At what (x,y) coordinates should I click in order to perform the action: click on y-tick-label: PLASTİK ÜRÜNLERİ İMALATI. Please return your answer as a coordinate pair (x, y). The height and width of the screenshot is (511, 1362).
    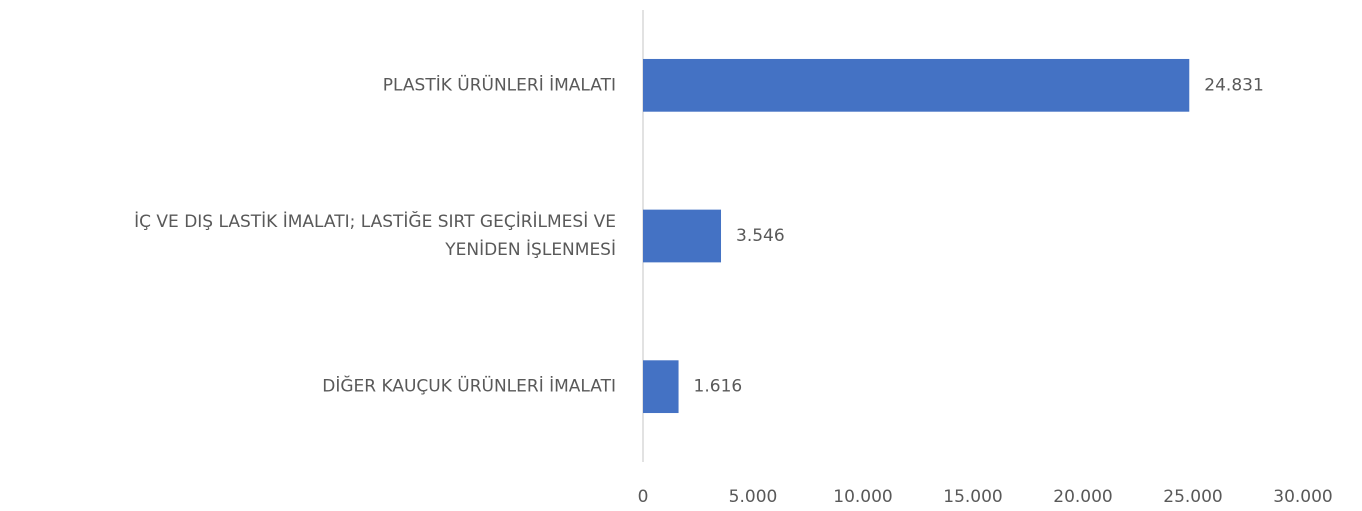
    Looking at the image, I should click on (499, 84).